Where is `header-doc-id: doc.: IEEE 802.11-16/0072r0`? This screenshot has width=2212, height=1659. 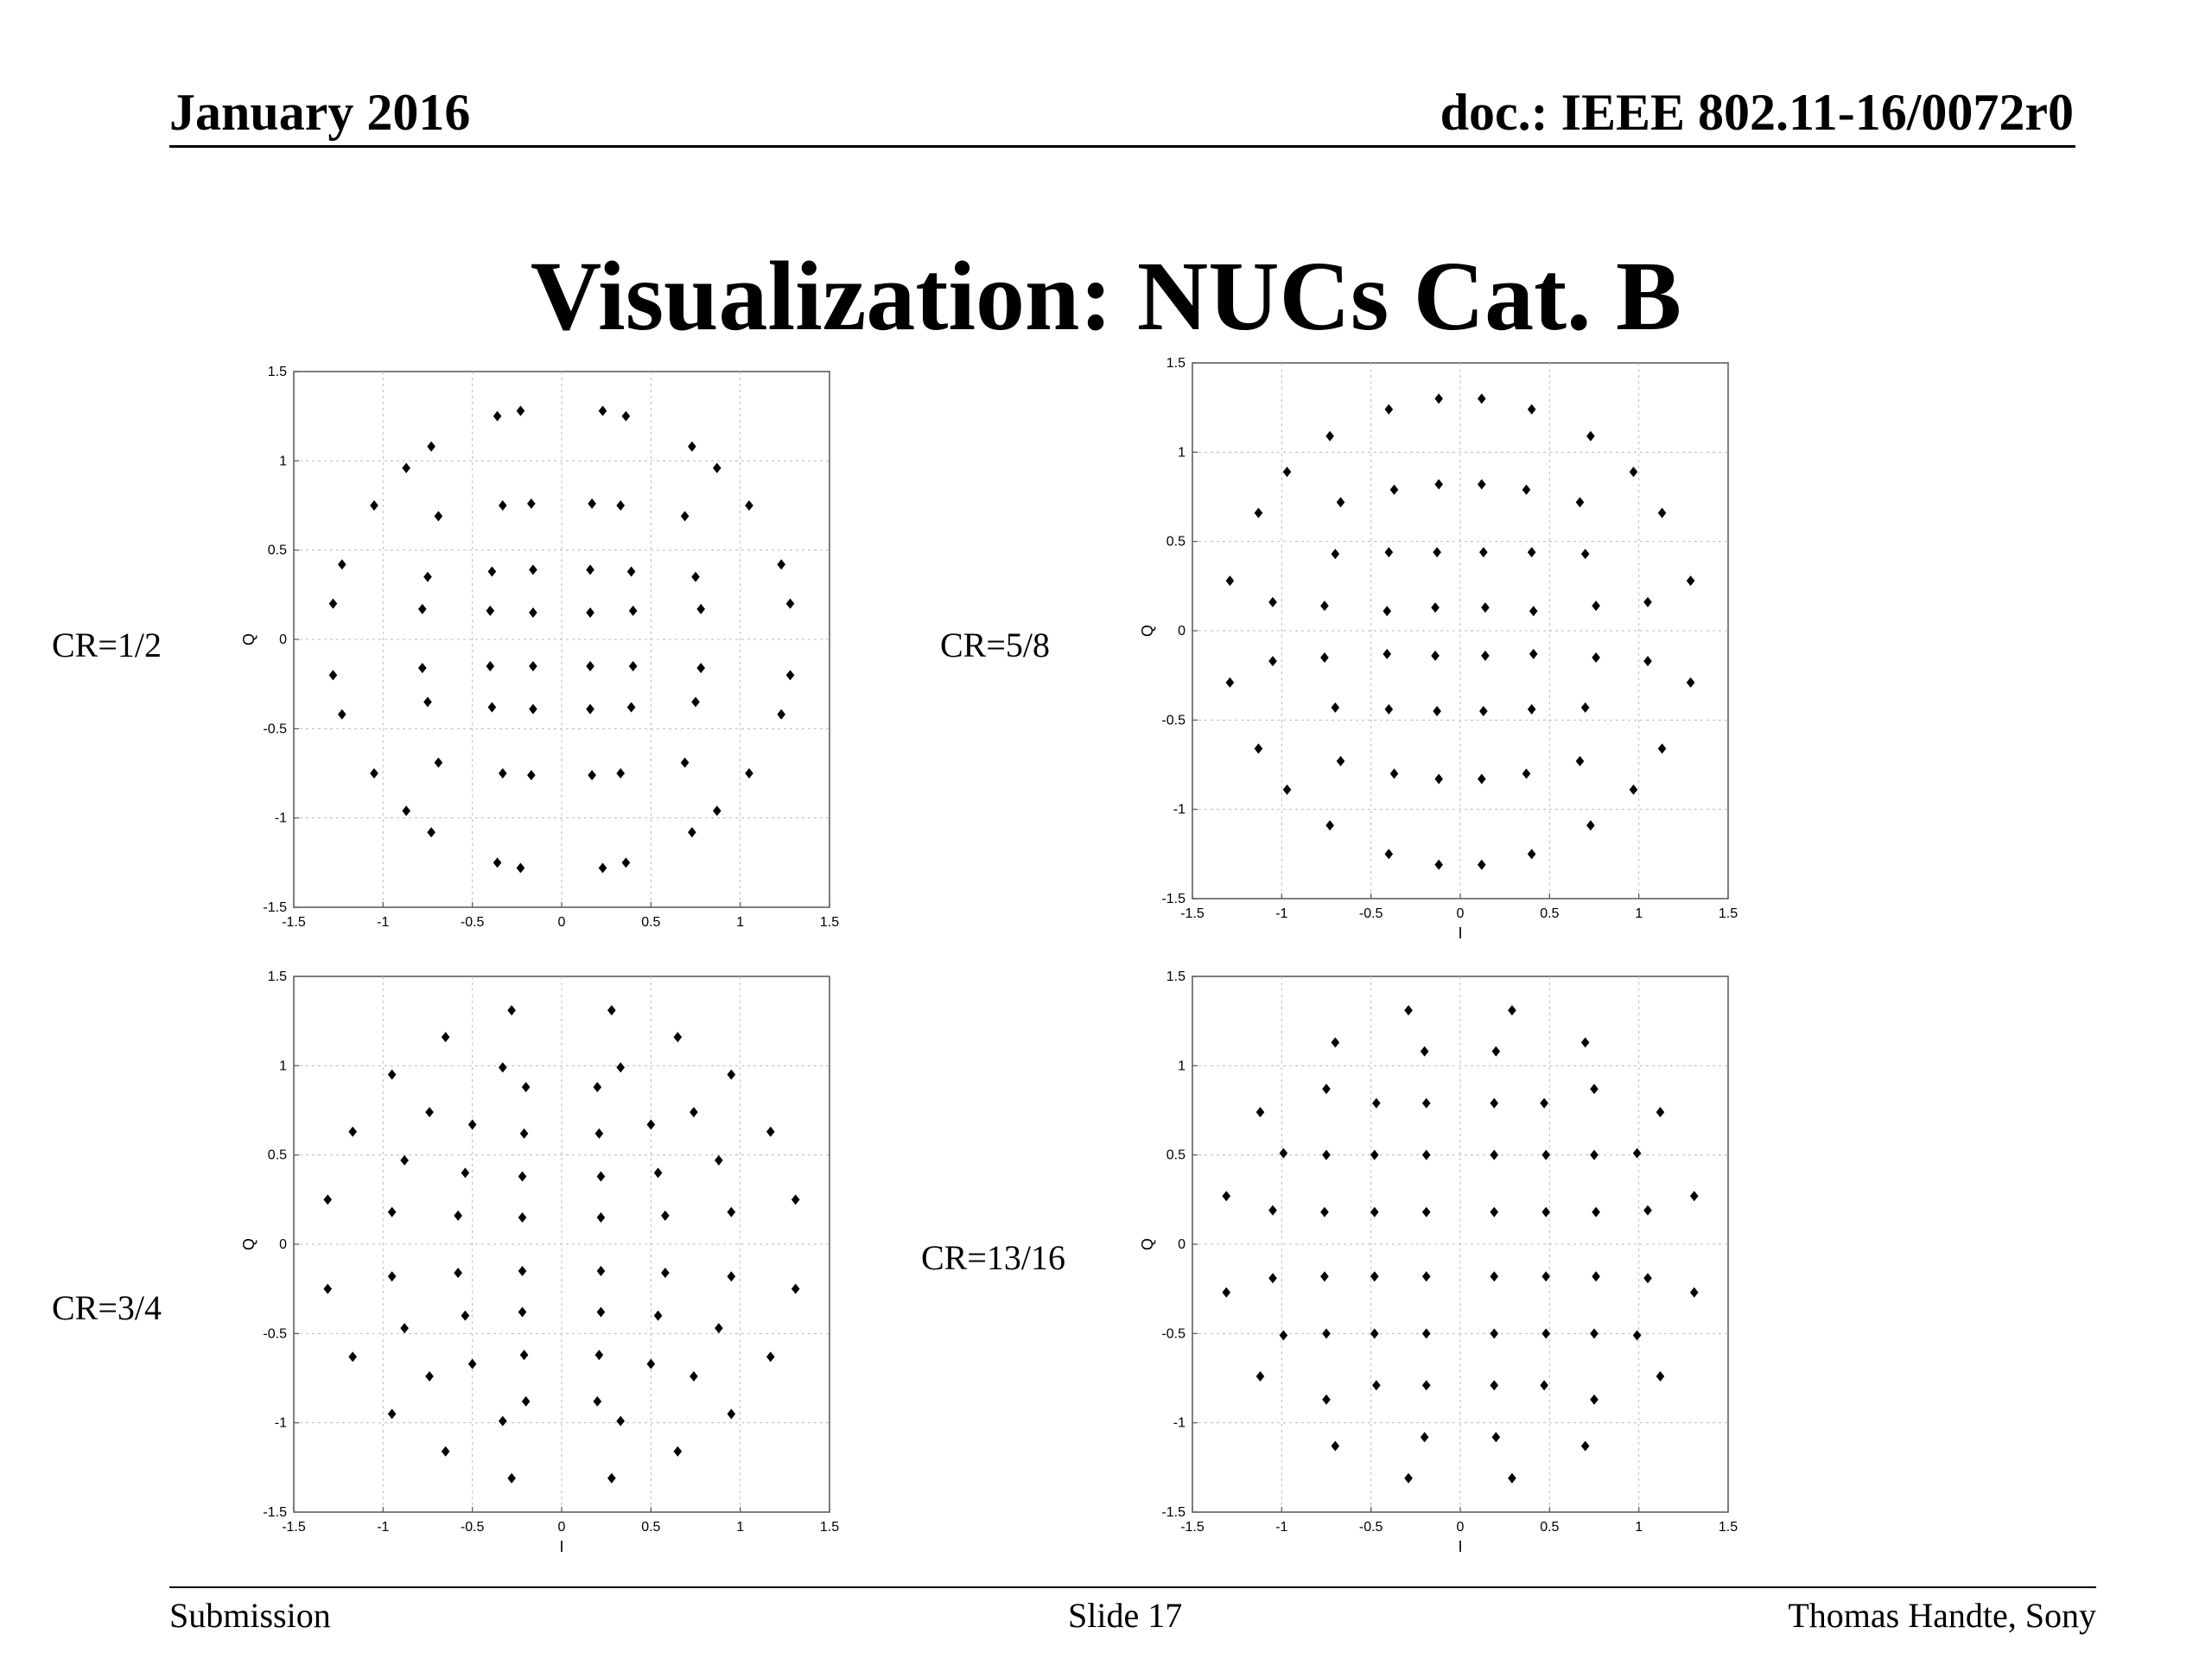 header-doc-id: doc.: IEEE 802.11-16/0072r0 is located at coordinates (1757, 112).